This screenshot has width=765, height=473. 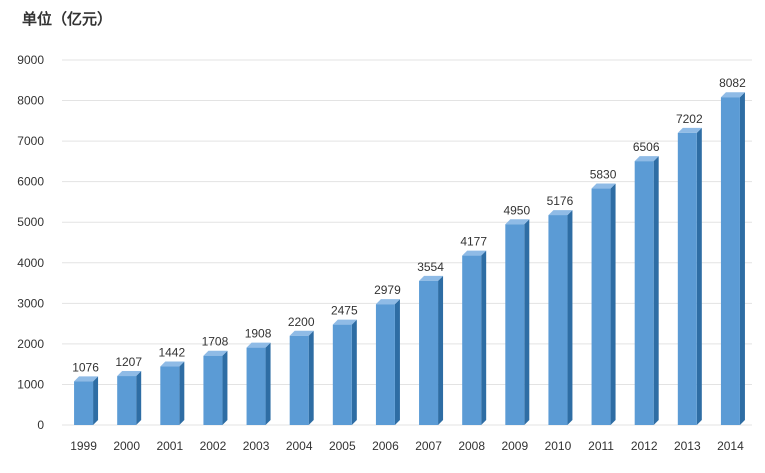 I want to click on bar-2014, so click(x=732, y=258).